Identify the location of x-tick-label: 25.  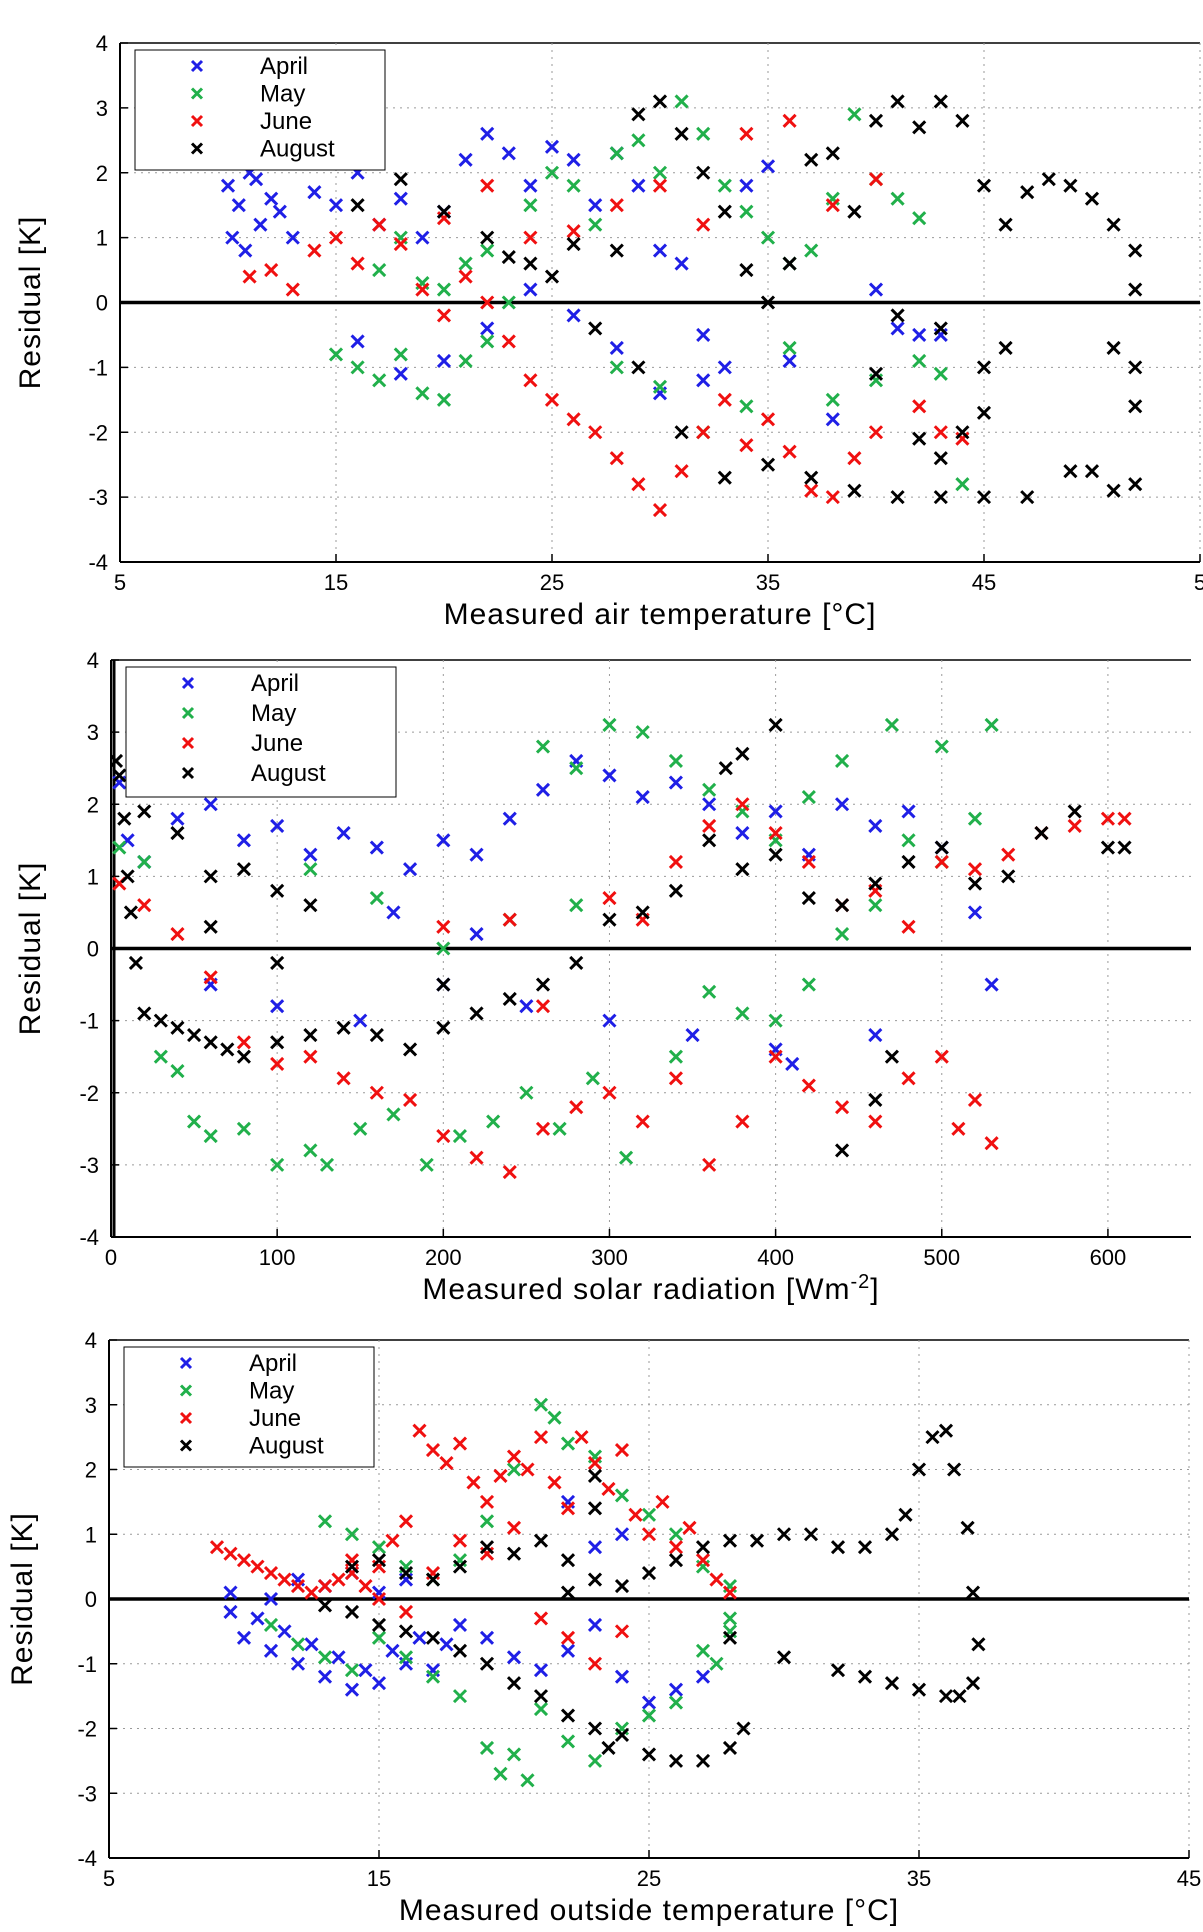
(649, 1878).